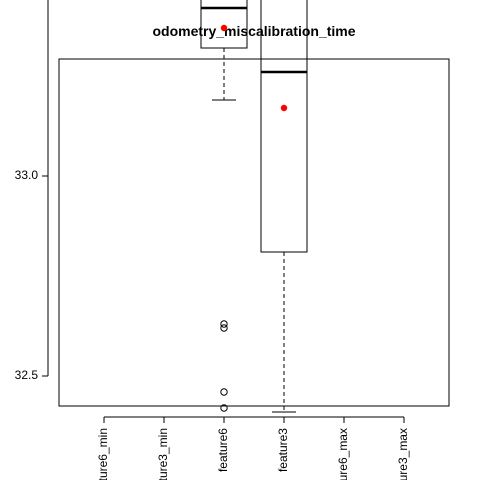  What do you see at coordinates (343, 454) in the screenshot?
I see `x-tick-label: feature6_max` at bounding box center [343, 454].